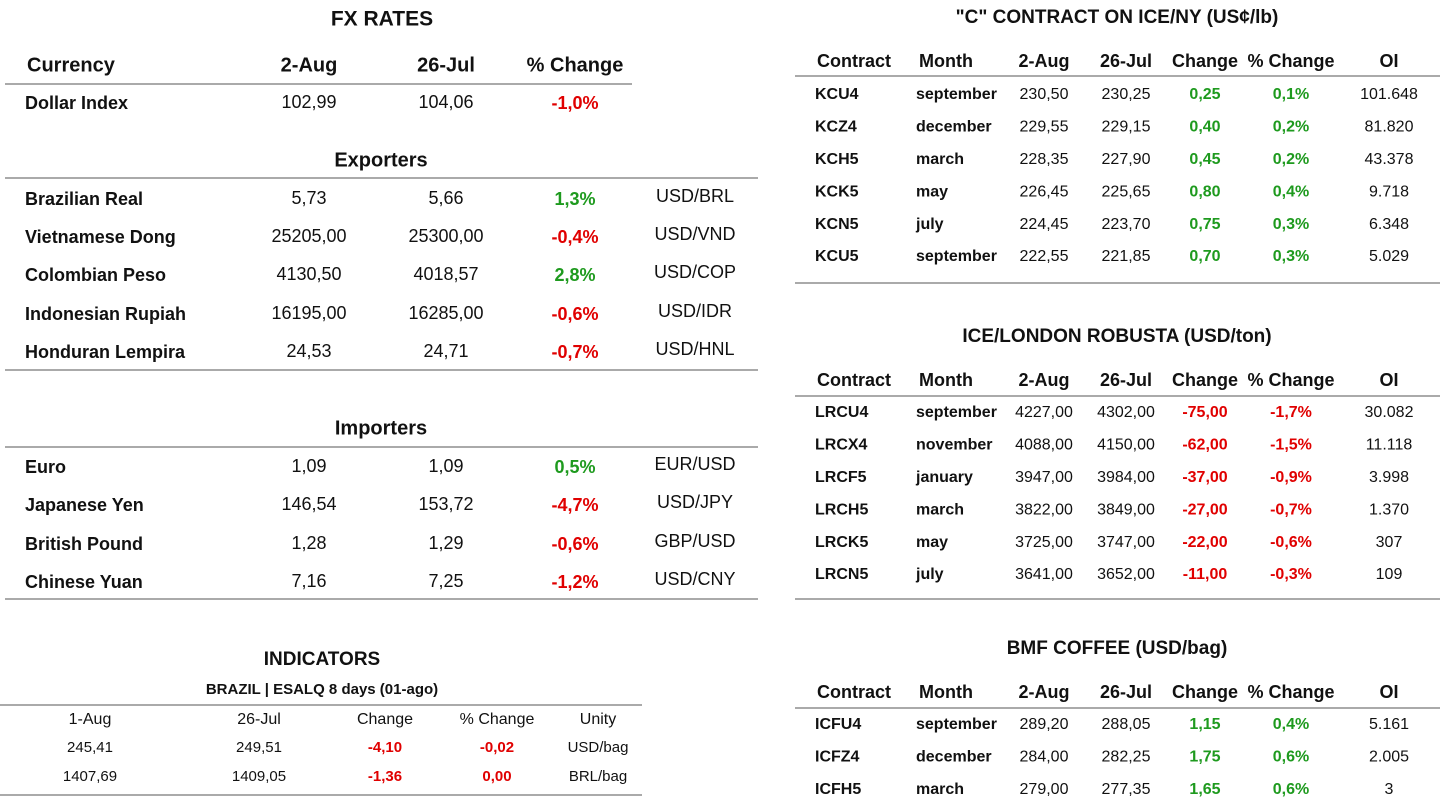  Describe the element at coordinates (308, 581) in the screenshot. I see `cell: 7,16` at that location.